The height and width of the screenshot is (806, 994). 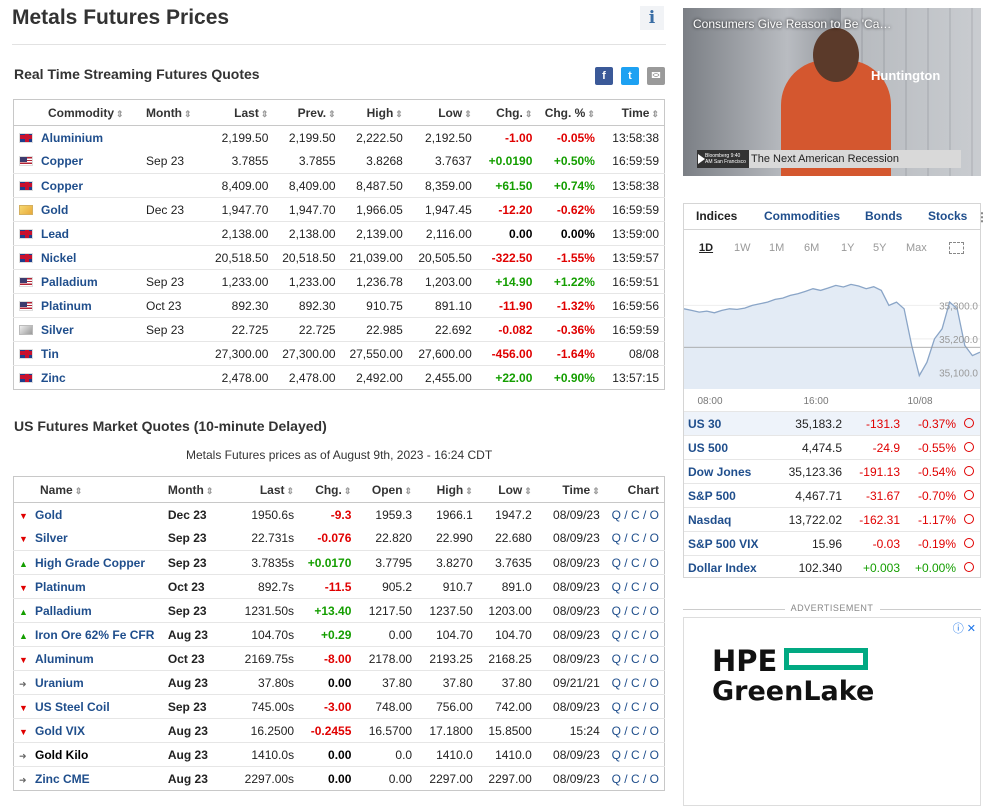 I want to click on instrument-link: Gold, so click(x=49, y=514).